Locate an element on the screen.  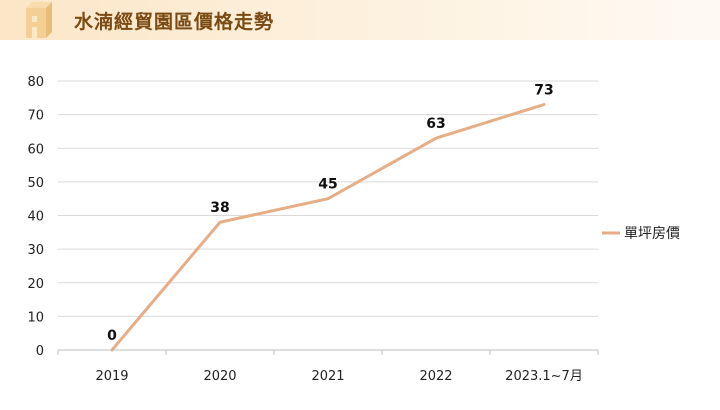
y-tick-label: 20 is located at coordinates (35, 284).